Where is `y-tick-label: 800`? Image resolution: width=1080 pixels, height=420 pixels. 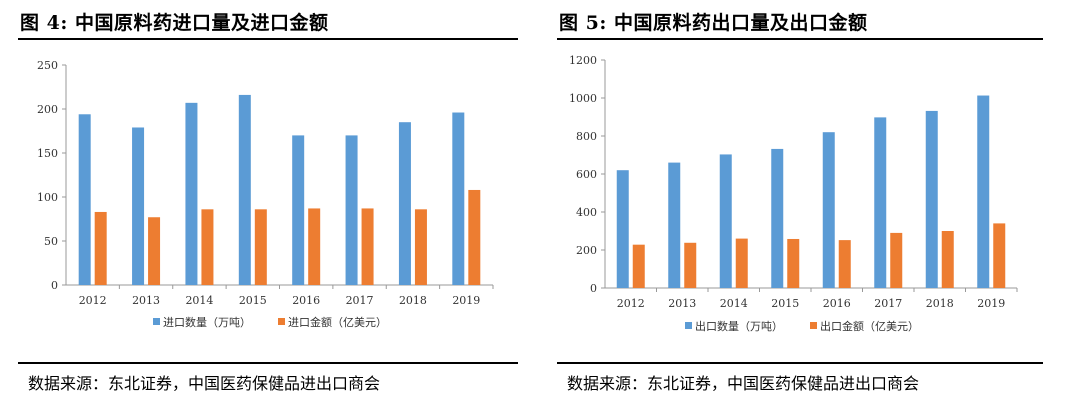
y-tick-label: 800 is located at coordinates (586, 136).